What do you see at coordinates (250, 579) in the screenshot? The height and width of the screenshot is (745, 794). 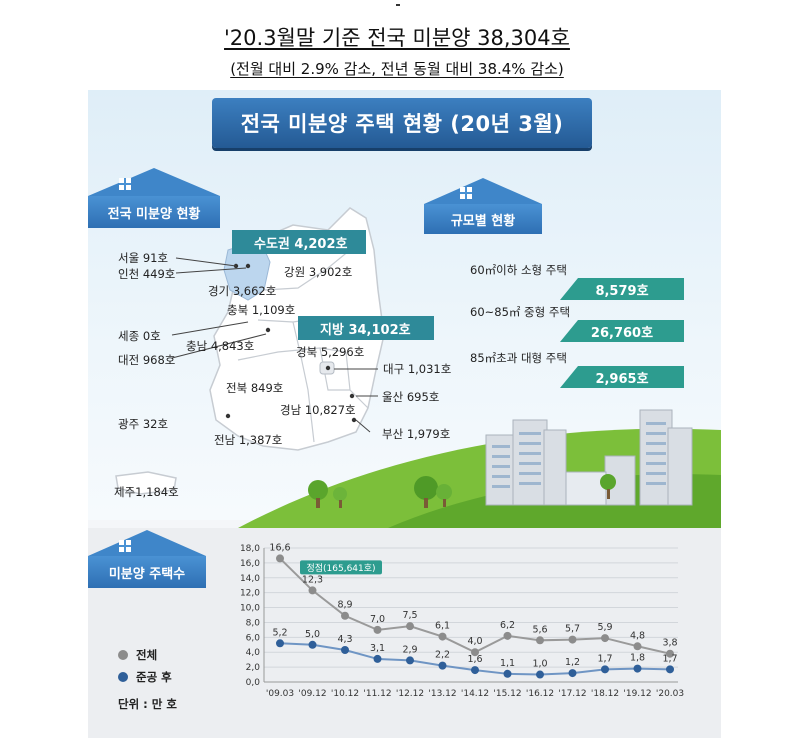 I see `y-tick-label: 14,0` at bounding box center [250, 579].